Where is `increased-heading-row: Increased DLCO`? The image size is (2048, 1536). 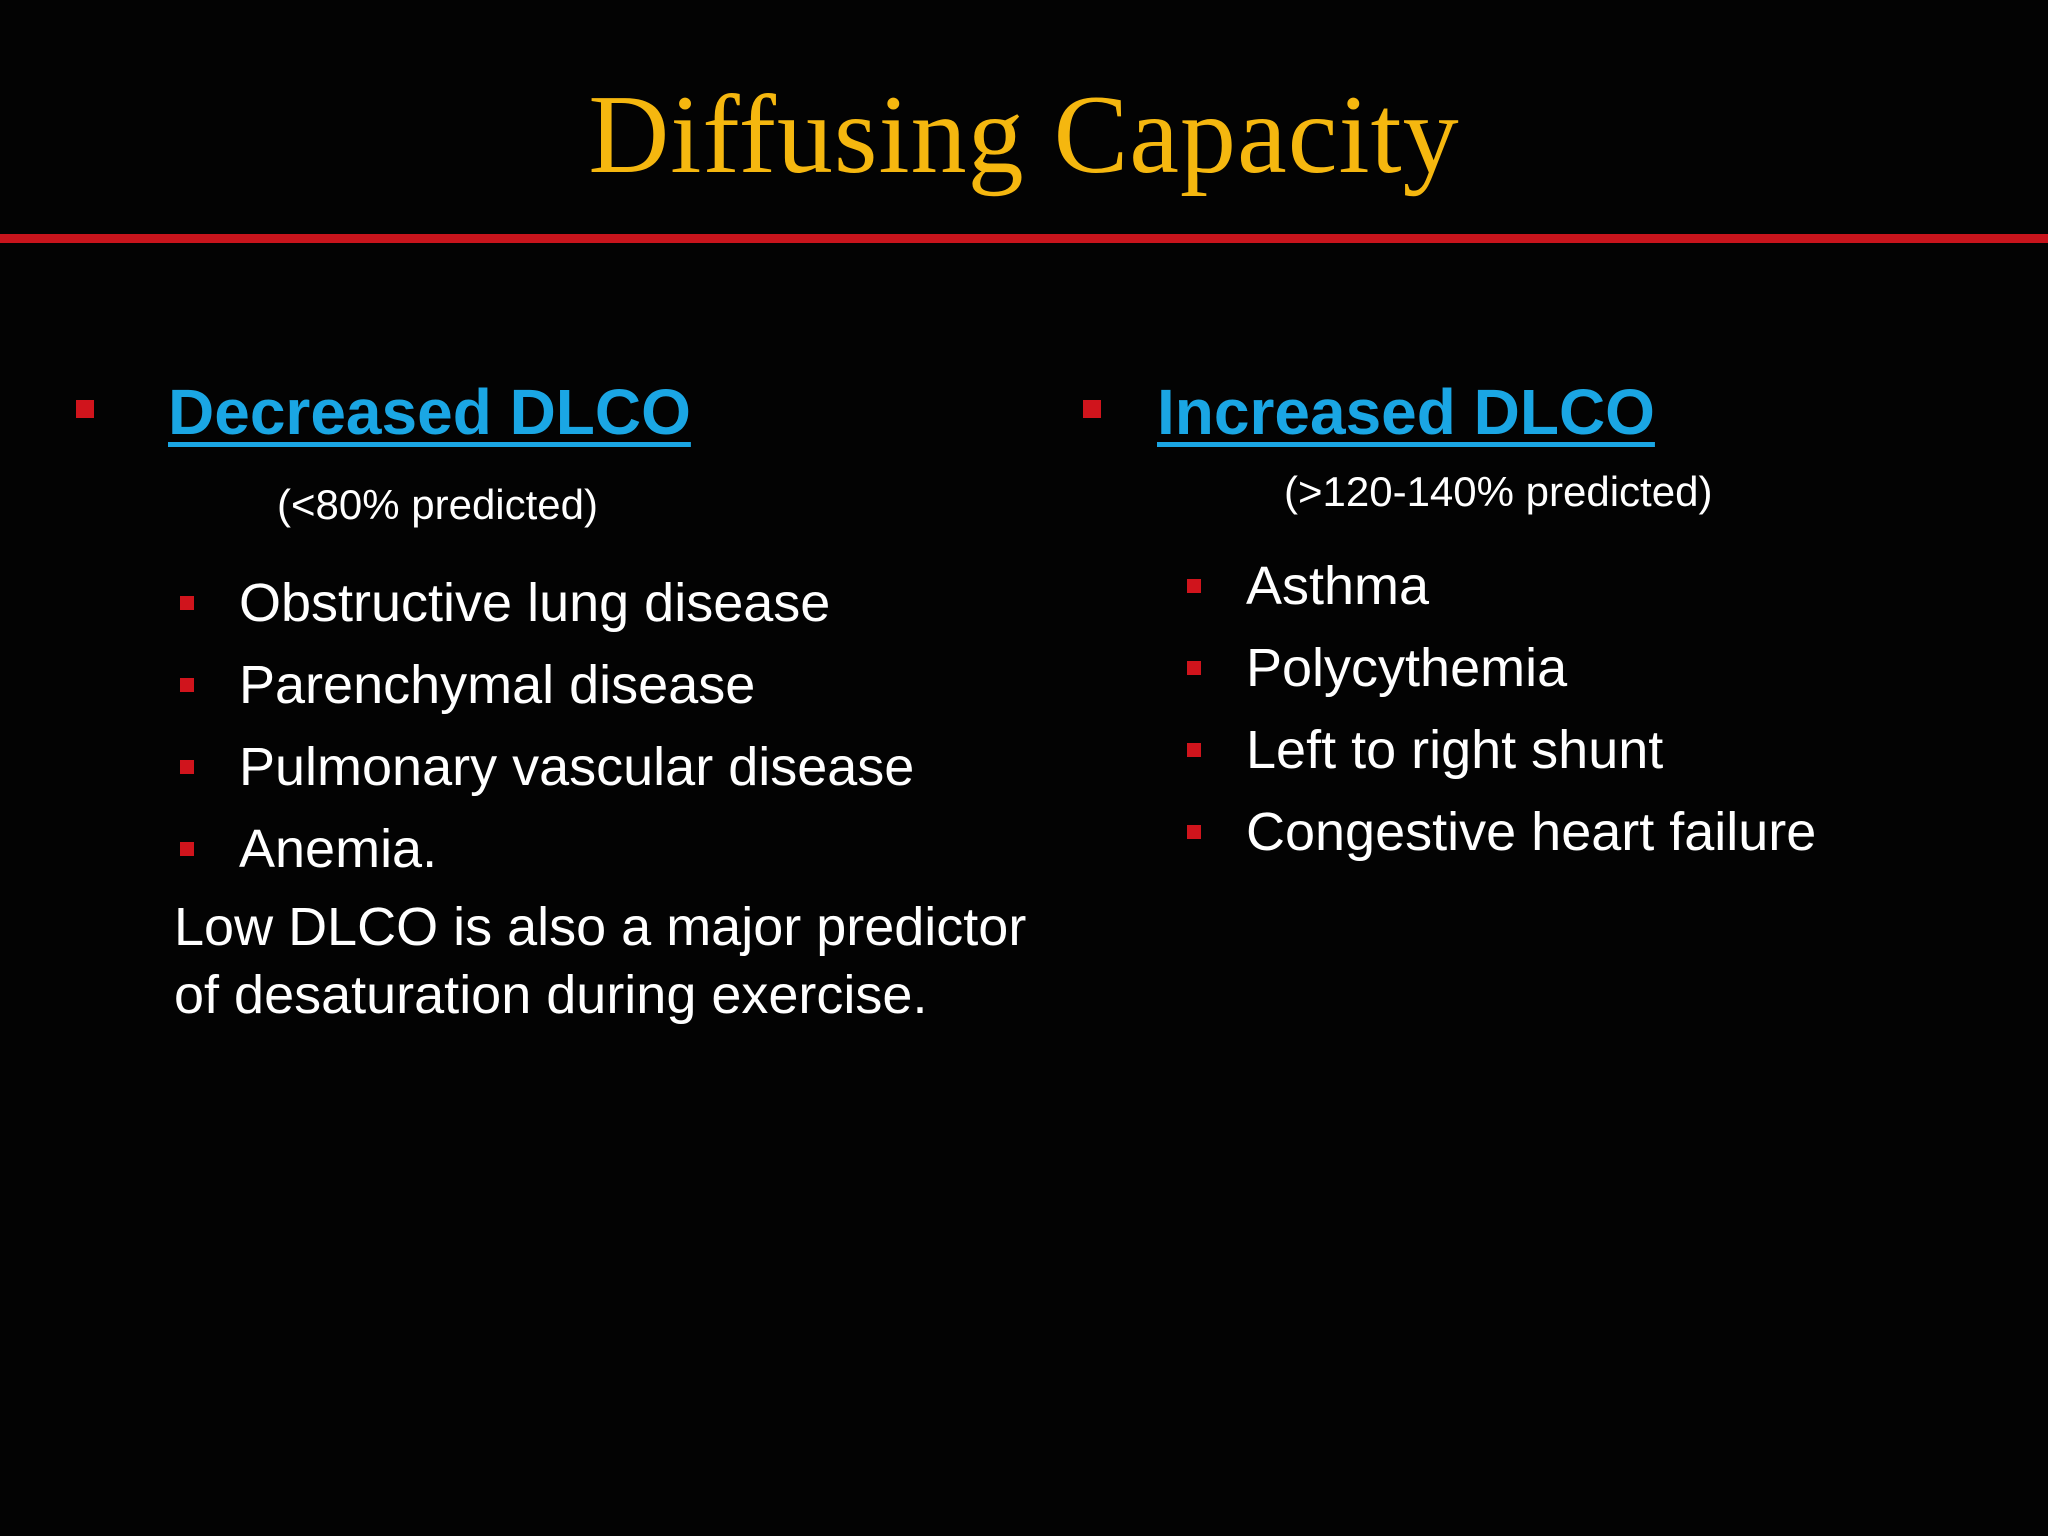
increased-heading-row: Increased DLCO is located at coordinates (1533, 420).